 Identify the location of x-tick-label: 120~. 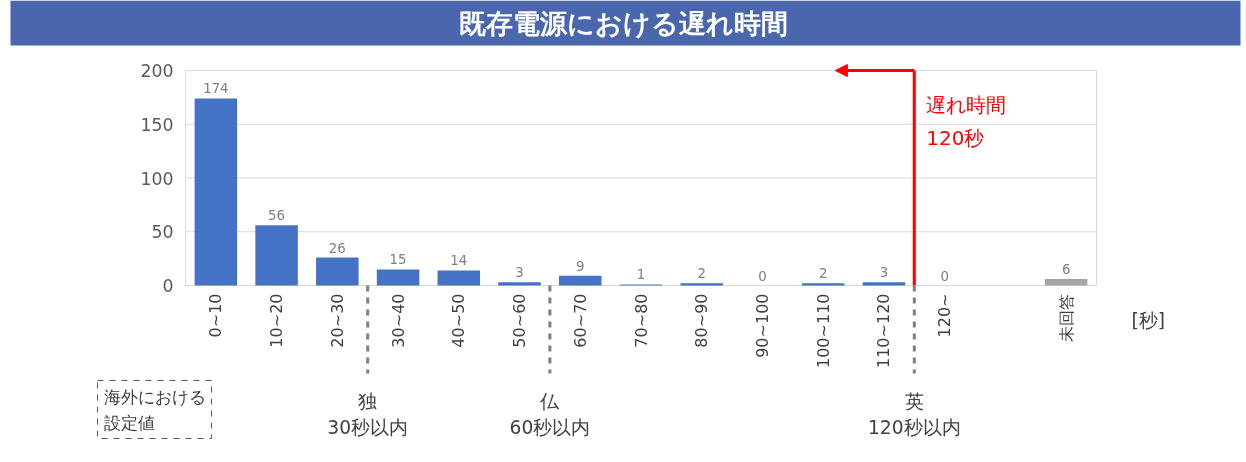
(945, 315).